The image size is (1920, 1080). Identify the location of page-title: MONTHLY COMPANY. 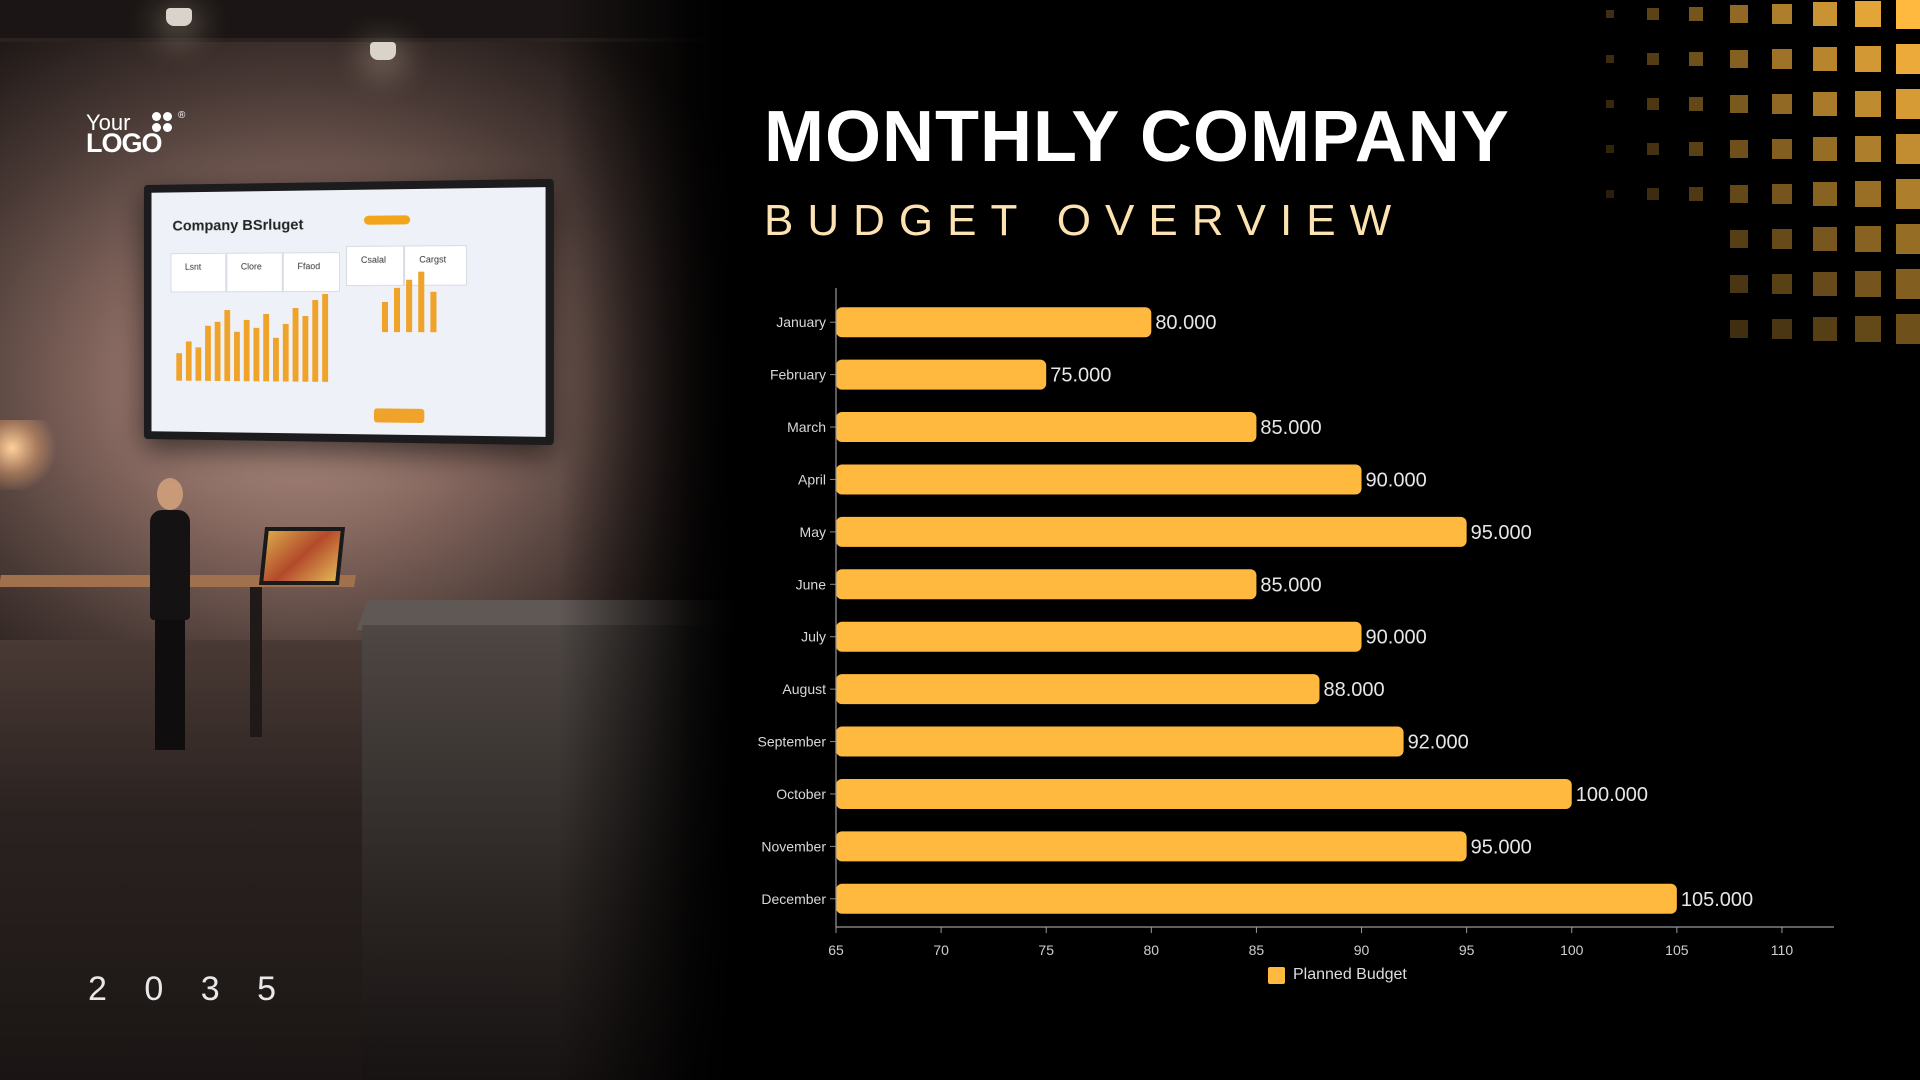
(1137, 137).